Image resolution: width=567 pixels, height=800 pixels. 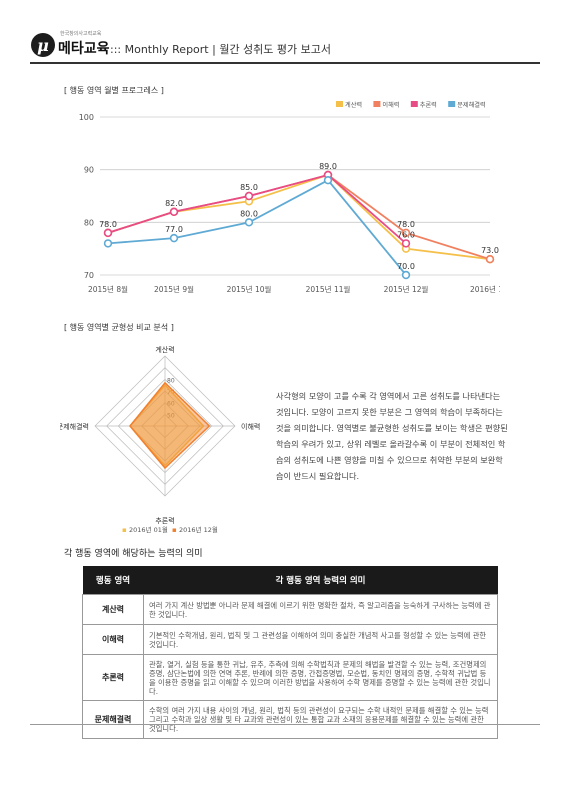 What do you see at coordinates (113, 580) in the screenshot?
I see `table-header-area: 행동 영역` at bounding box center [113, 580].